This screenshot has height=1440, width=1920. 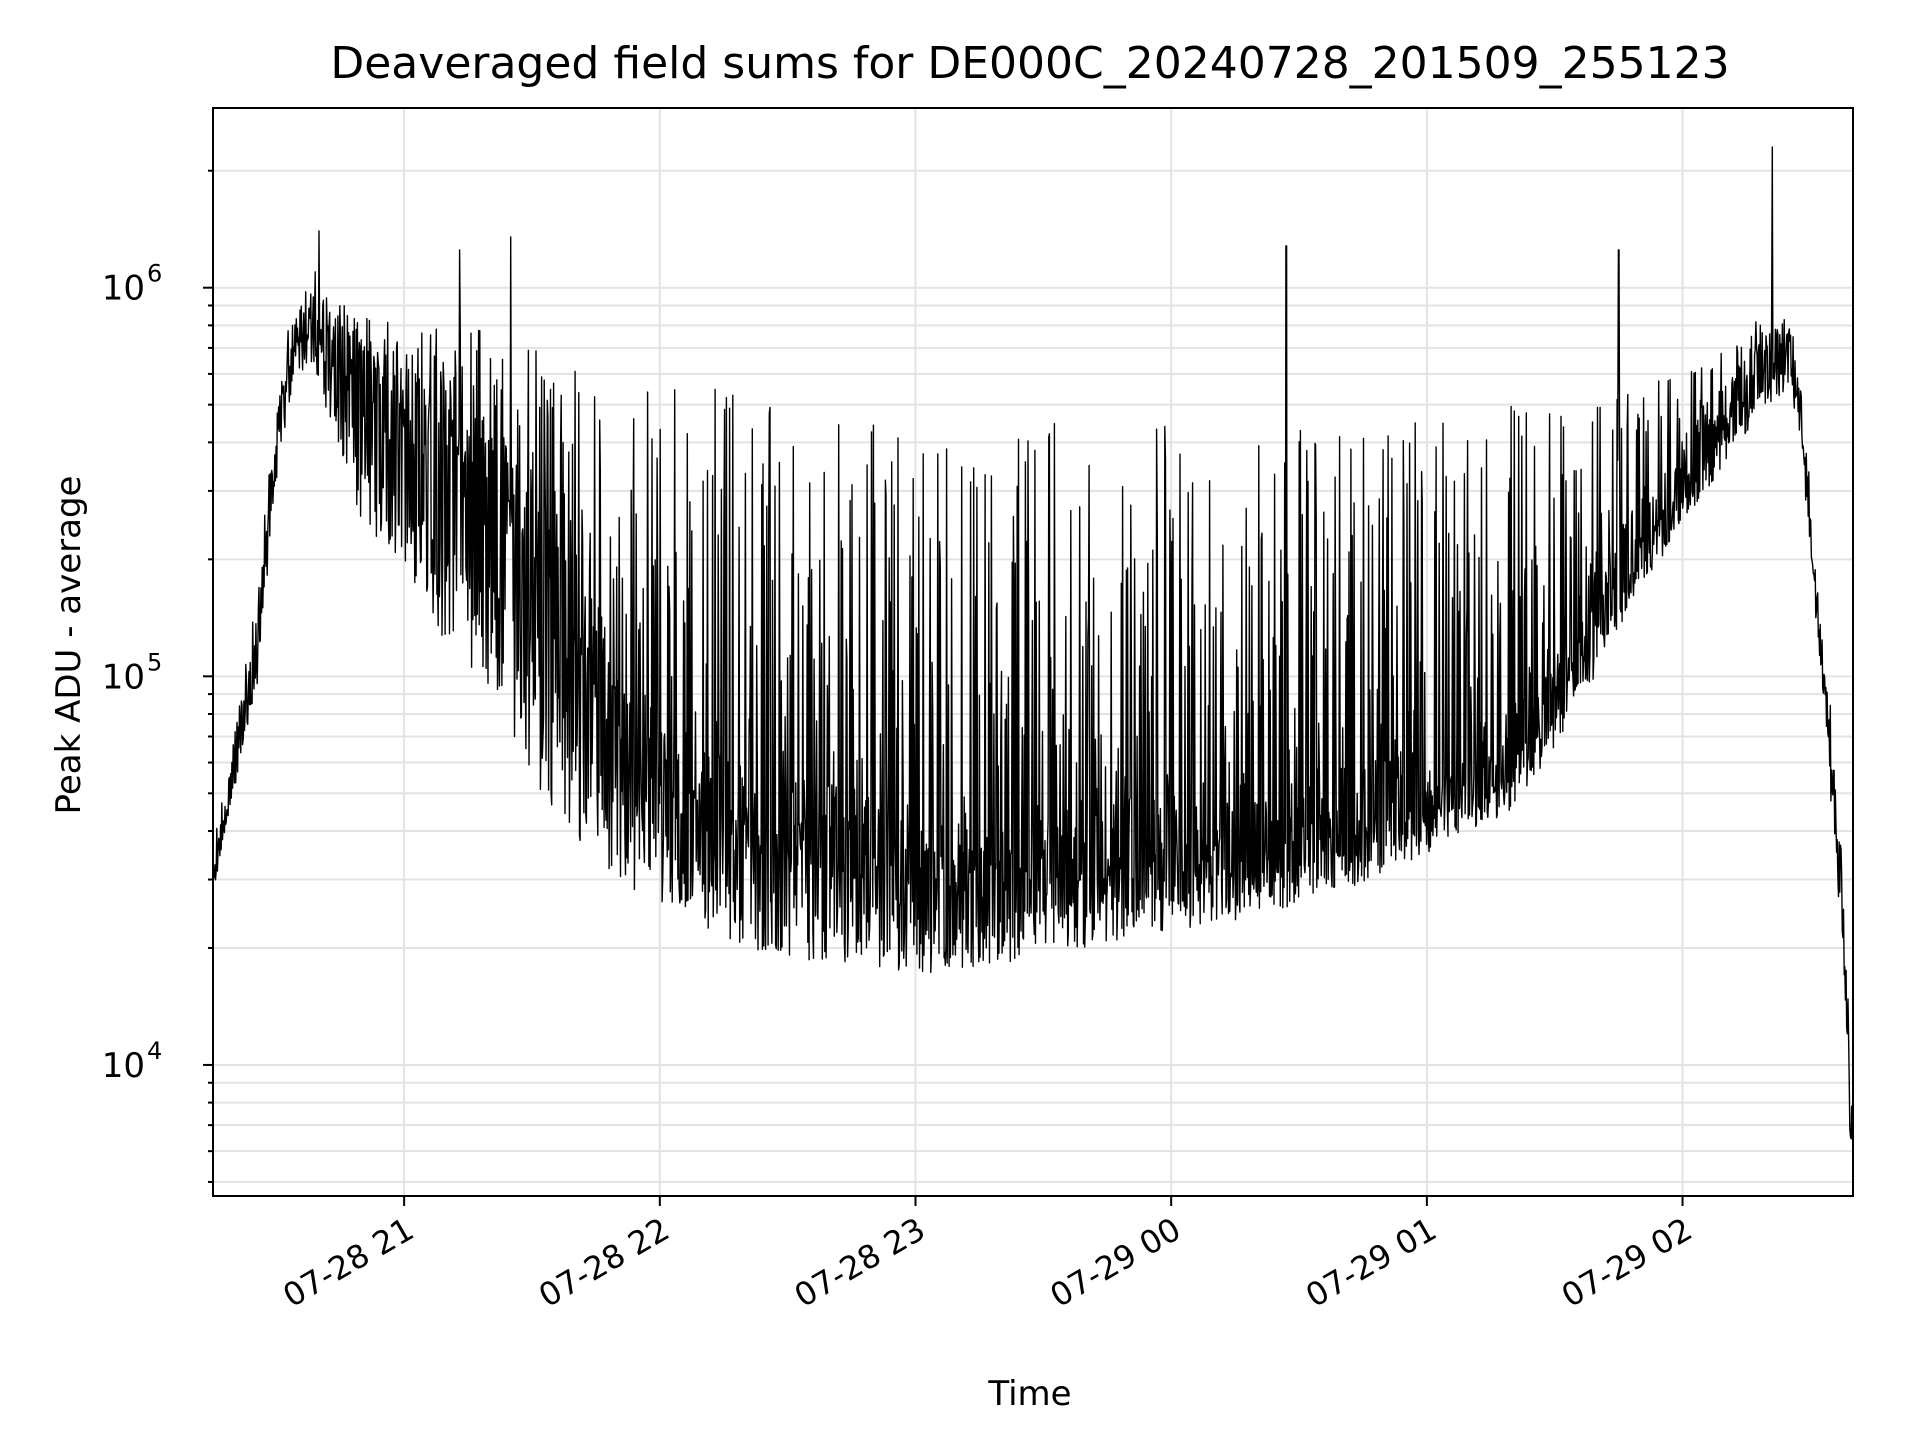 I want to click on y-tick-exponent: 6, so click(x=154, y=274).